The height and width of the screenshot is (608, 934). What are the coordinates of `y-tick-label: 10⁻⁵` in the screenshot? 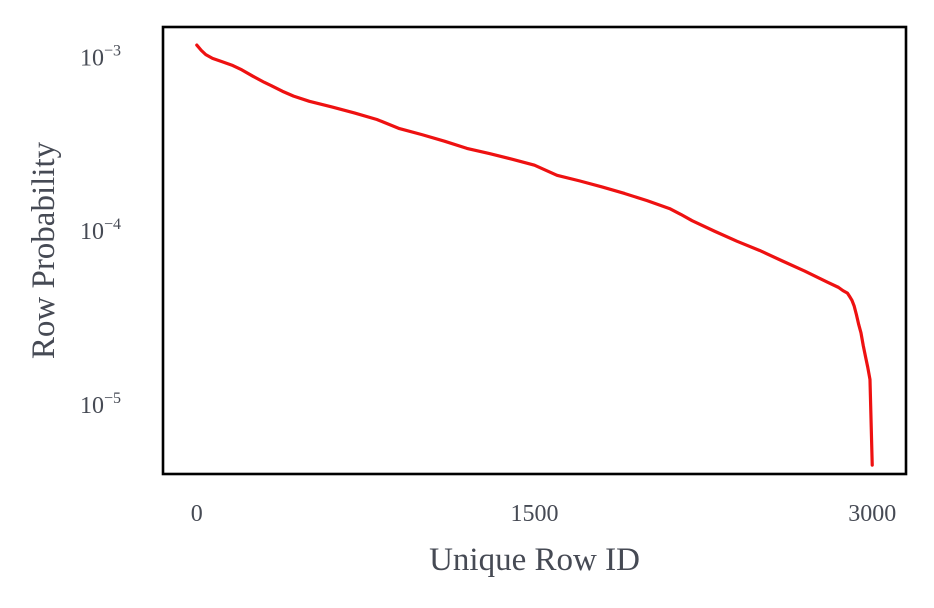 It's located at (100, 404).